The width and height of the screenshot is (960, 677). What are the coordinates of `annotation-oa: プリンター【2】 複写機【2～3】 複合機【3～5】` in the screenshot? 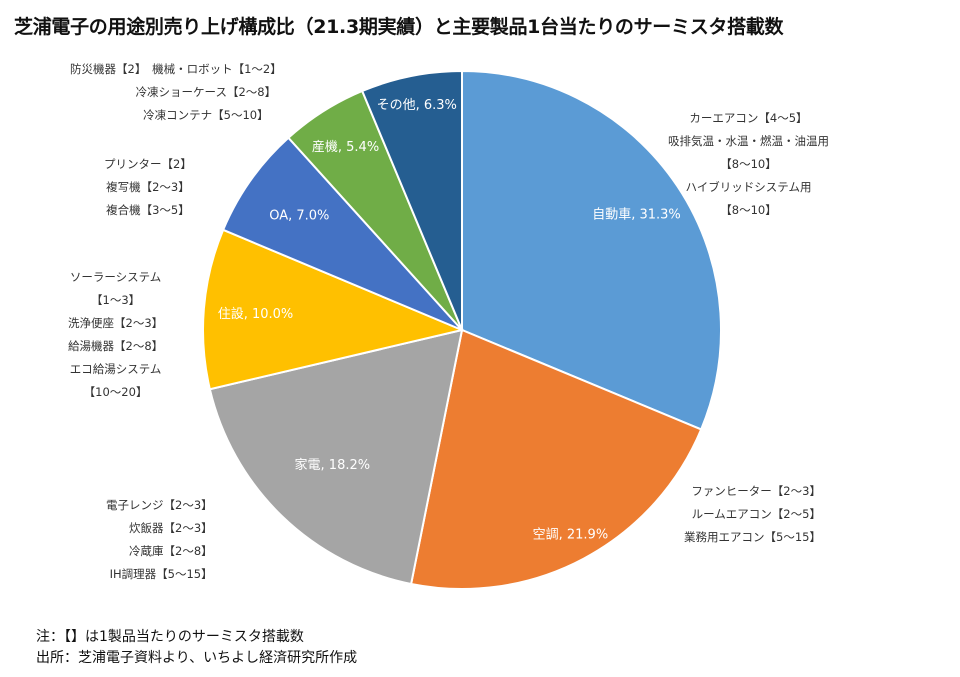 It's located at (148, 187).